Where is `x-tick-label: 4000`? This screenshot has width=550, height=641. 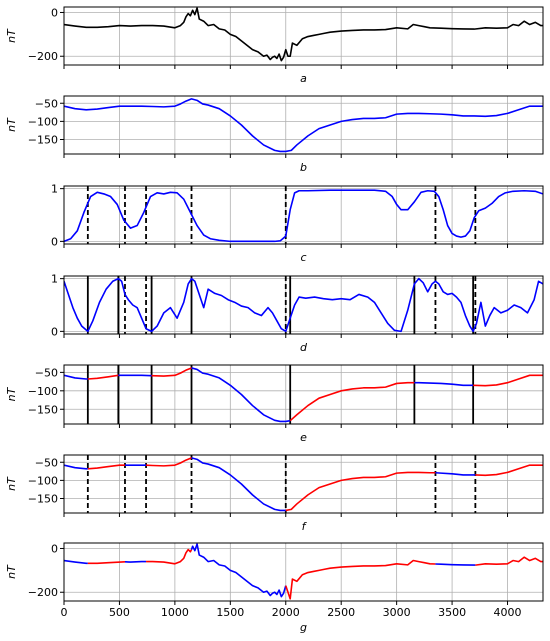
x-tick-label: 4000 is located at coordinates (508, 612).